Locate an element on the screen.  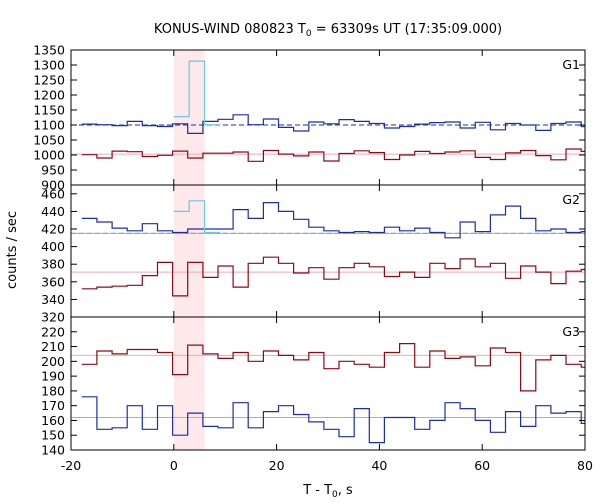
y-tick-label-g2: 460 is located at coordinates (53, 193).